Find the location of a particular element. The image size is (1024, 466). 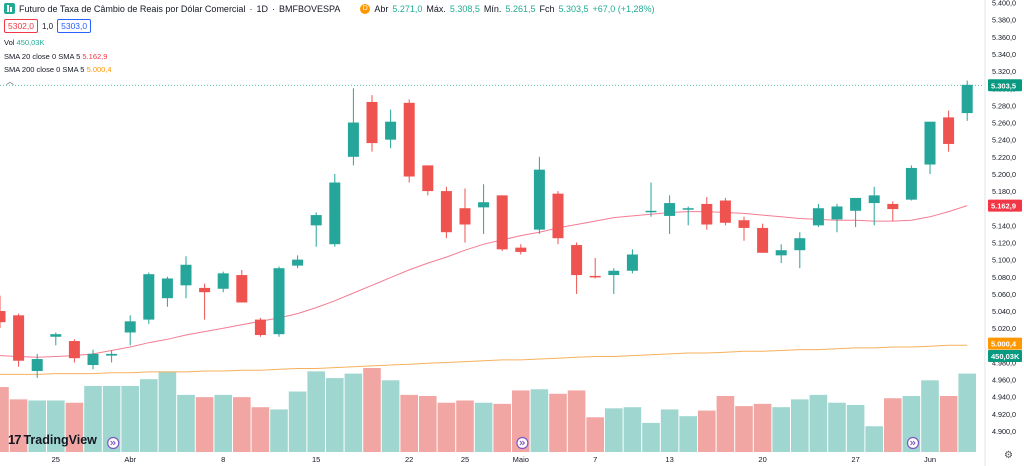

event-marker-glyph is located at coordinates (522, 443).